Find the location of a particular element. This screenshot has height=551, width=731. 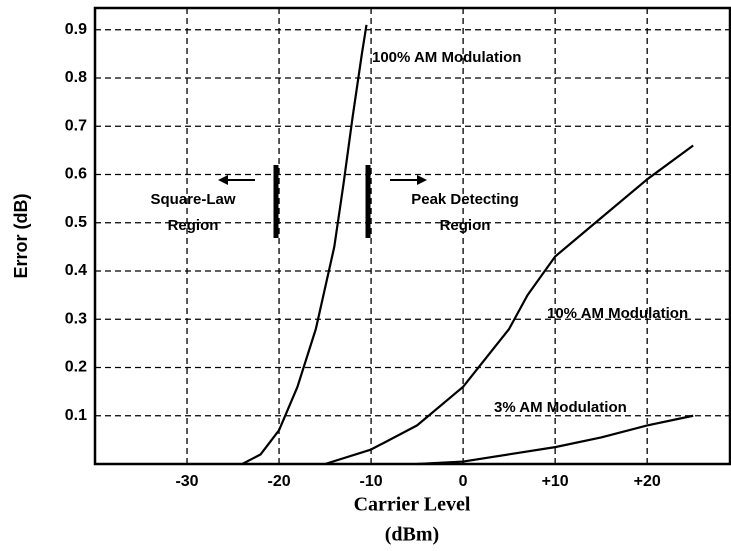

x-tick-label: -30 is located at coordinates (186, 481).